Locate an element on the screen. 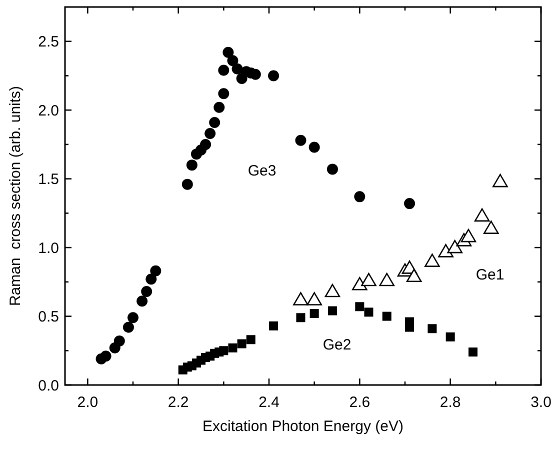  x-axis-title: Excitation Photon Energy (eV) is located at coordinates (303, 426).